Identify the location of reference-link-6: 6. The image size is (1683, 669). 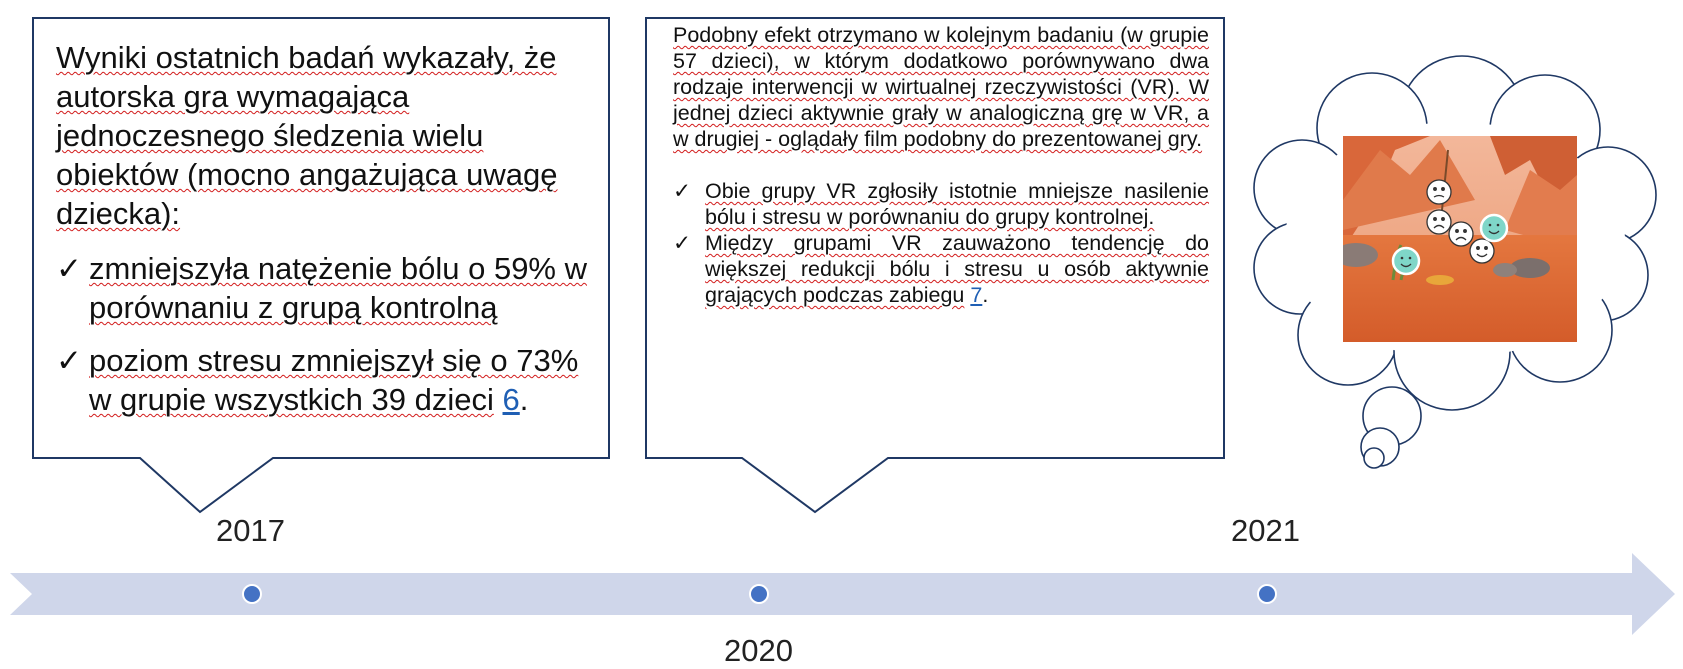
(511, 399).